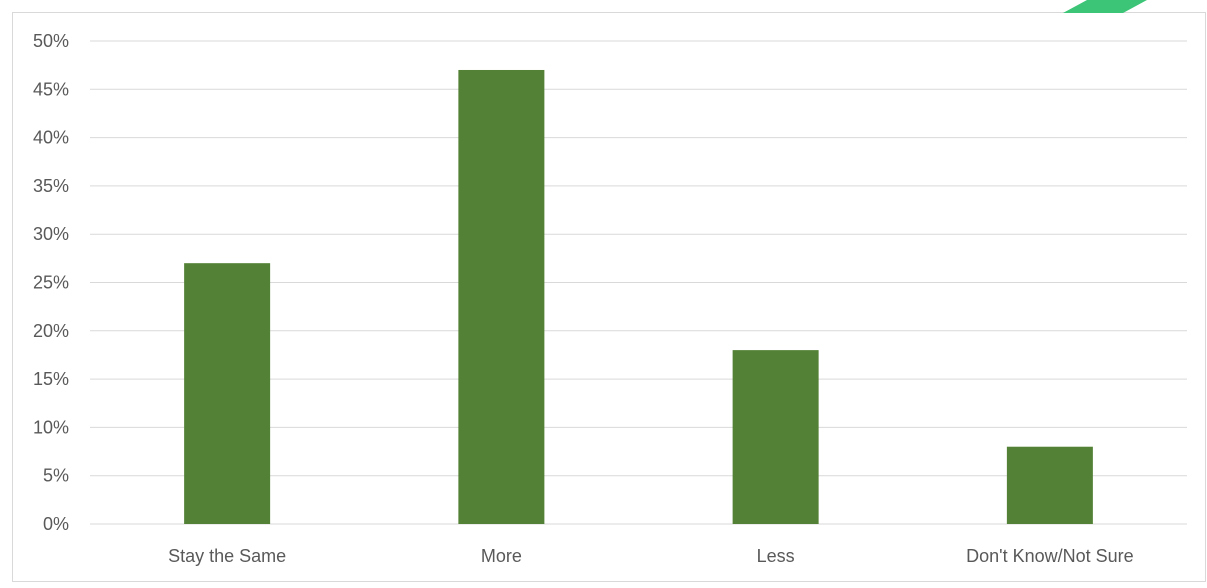 This screenshot has width=1207, height=588. I want to click on y-tick-label: 40%, so click(51, 138).